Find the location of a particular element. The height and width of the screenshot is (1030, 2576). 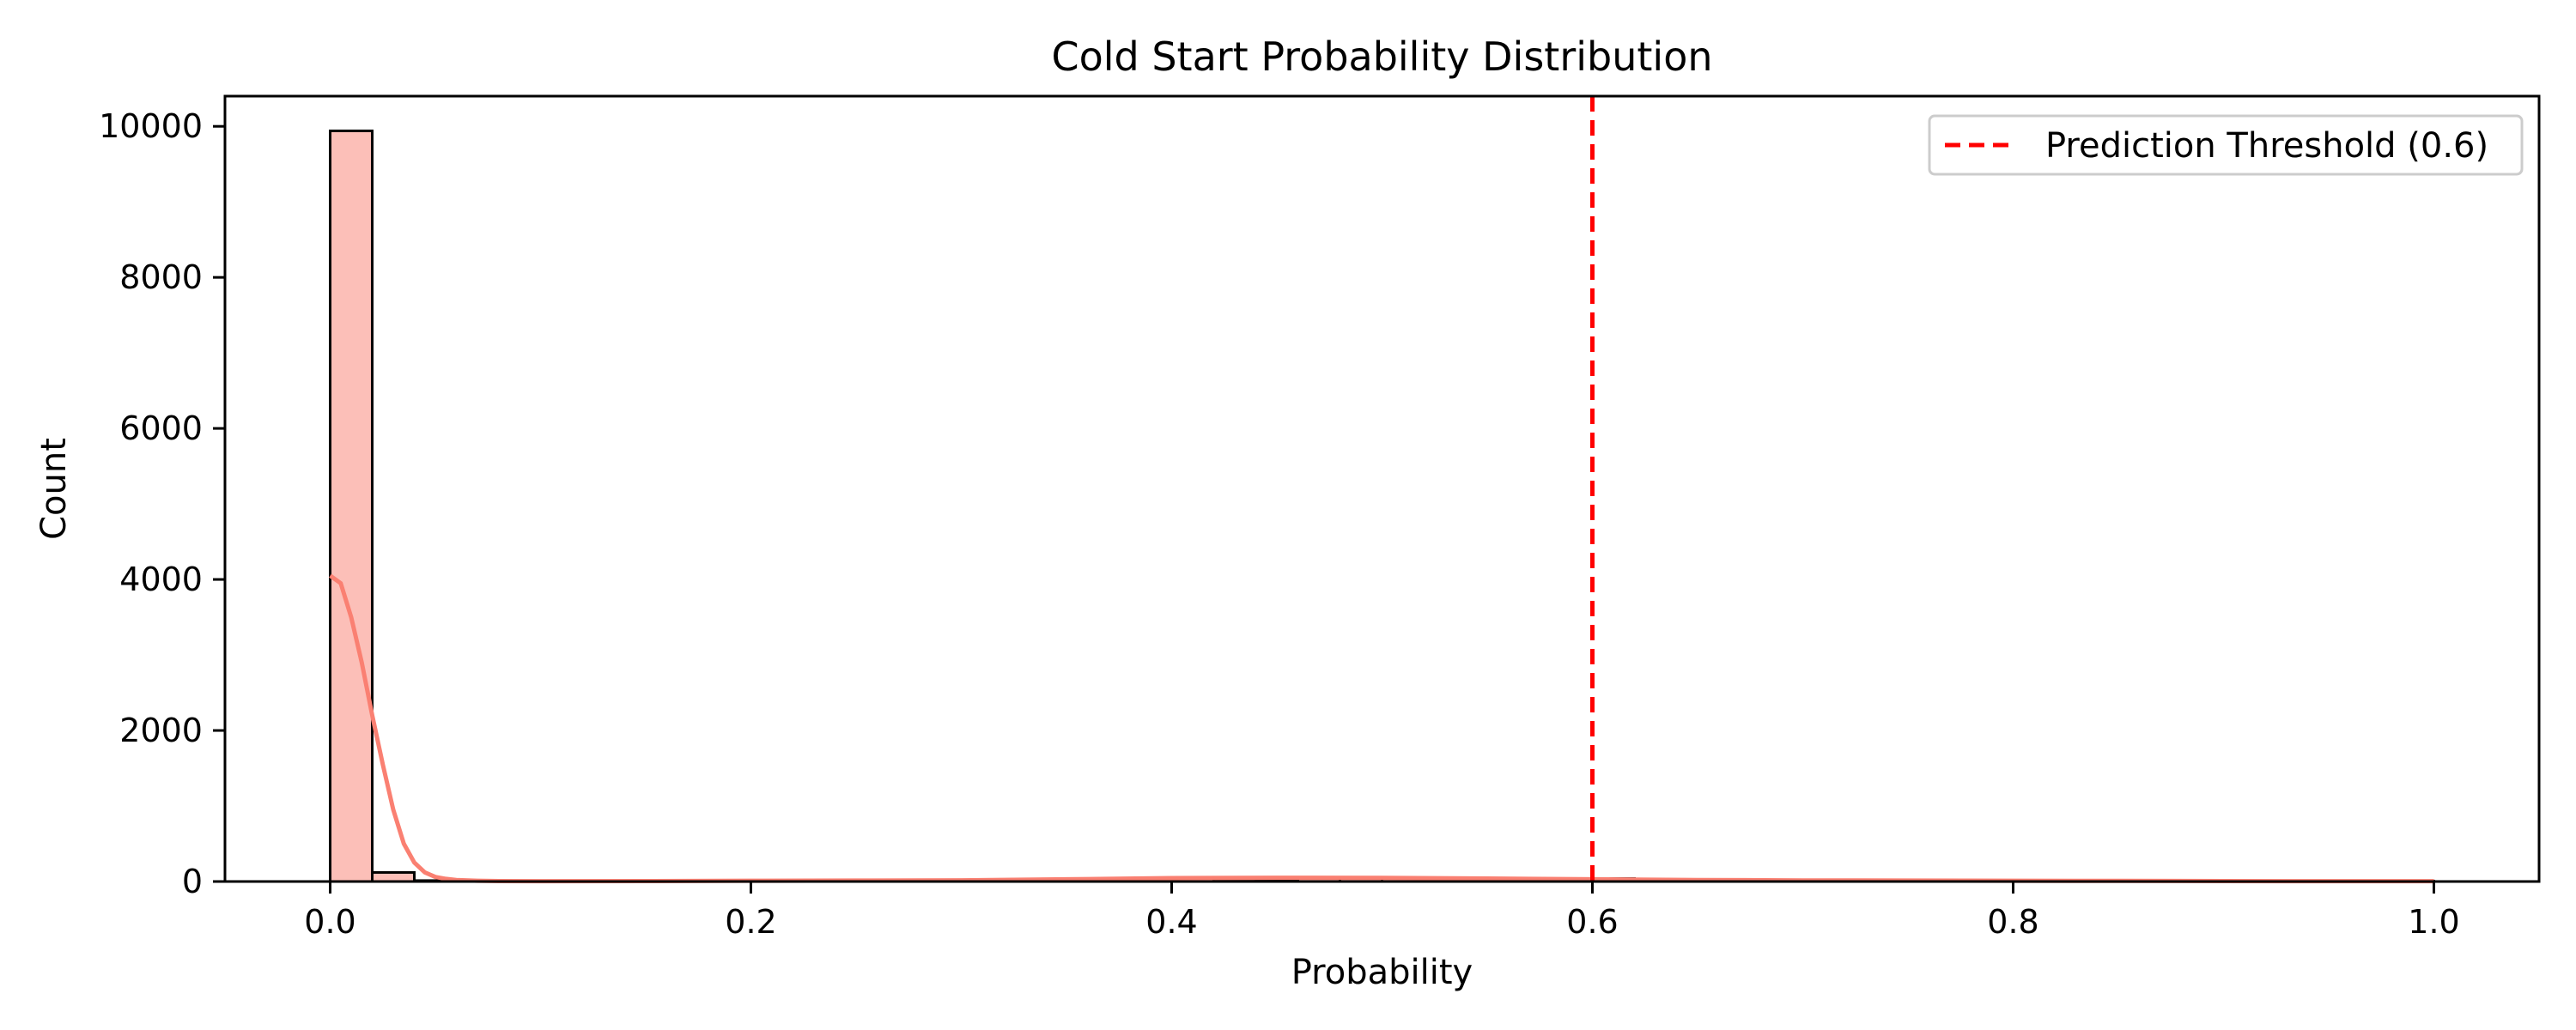

y-axis-title: Count is located at coordinates (54, 489).